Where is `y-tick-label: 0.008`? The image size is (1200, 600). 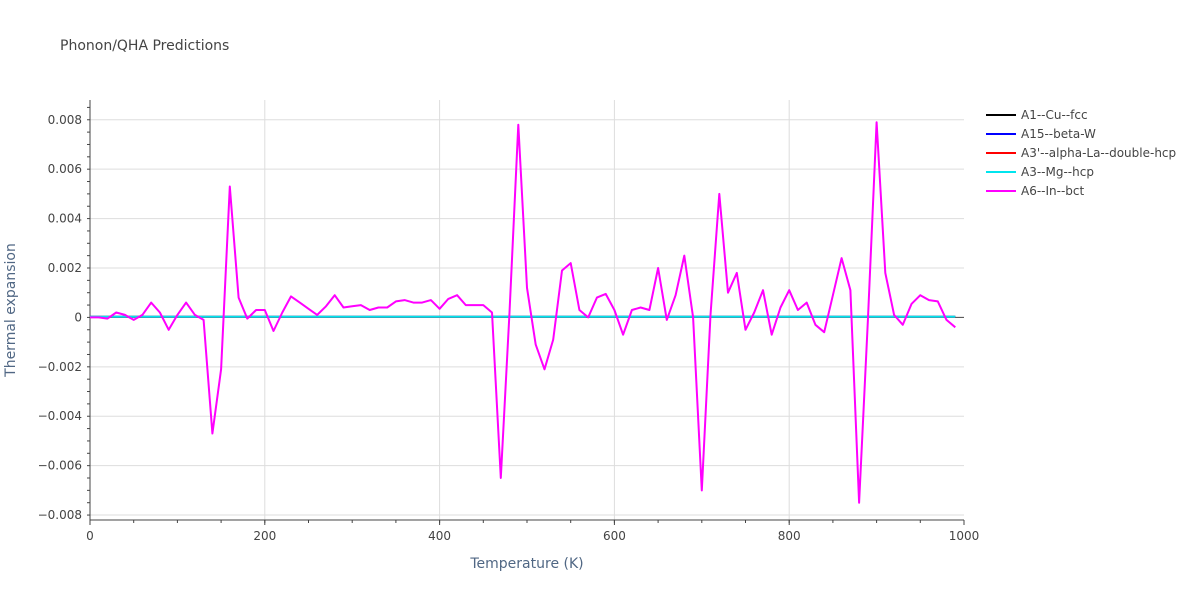 y-tick-label: 0.008 is located at coordinates (65, 120).